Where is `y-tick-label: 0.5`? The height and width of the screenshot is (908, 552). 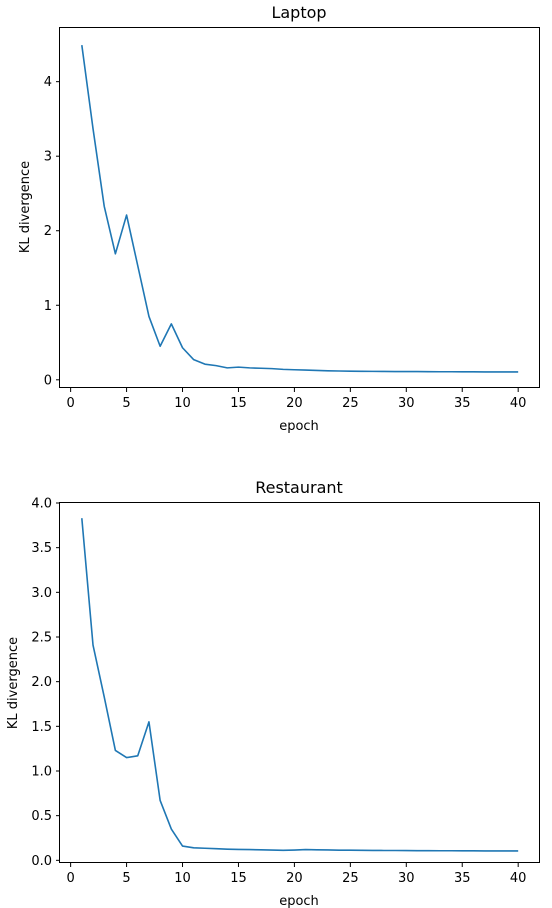 y-tick-label: 0.5 is located at coordinates (41, 816).